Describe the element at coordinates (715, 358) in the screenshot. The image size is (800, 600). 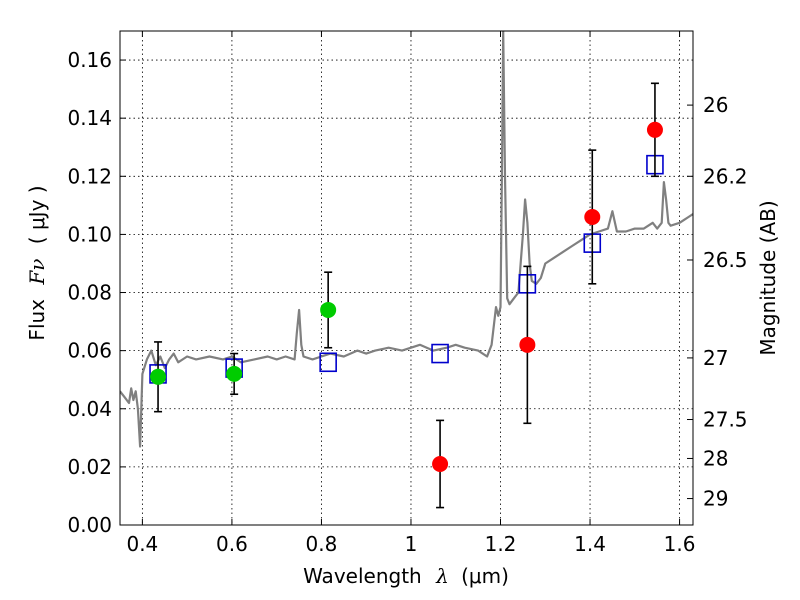
I see `y2-tick-label: 27` at that location.